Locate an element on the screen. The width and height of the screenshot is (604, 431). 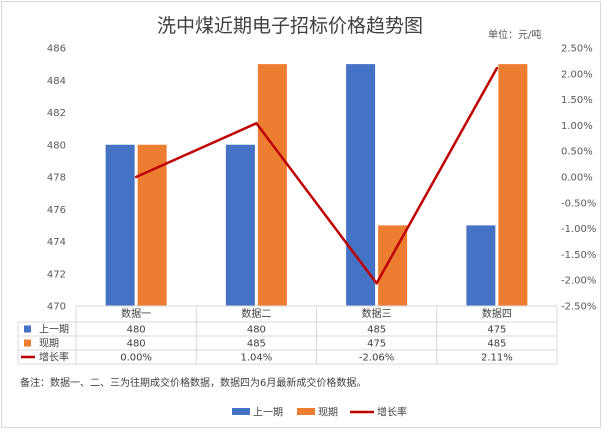
y2-tick-label: 1.00% is located at coordinates (577, 126).